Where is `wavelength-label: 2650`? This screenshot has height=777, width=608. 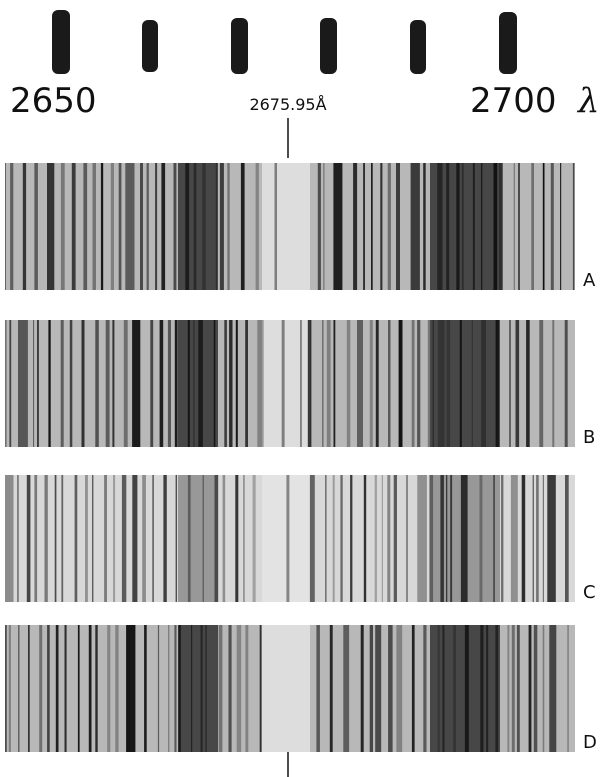 wavelength-label: 2650 is located at coordinates (53, 101).